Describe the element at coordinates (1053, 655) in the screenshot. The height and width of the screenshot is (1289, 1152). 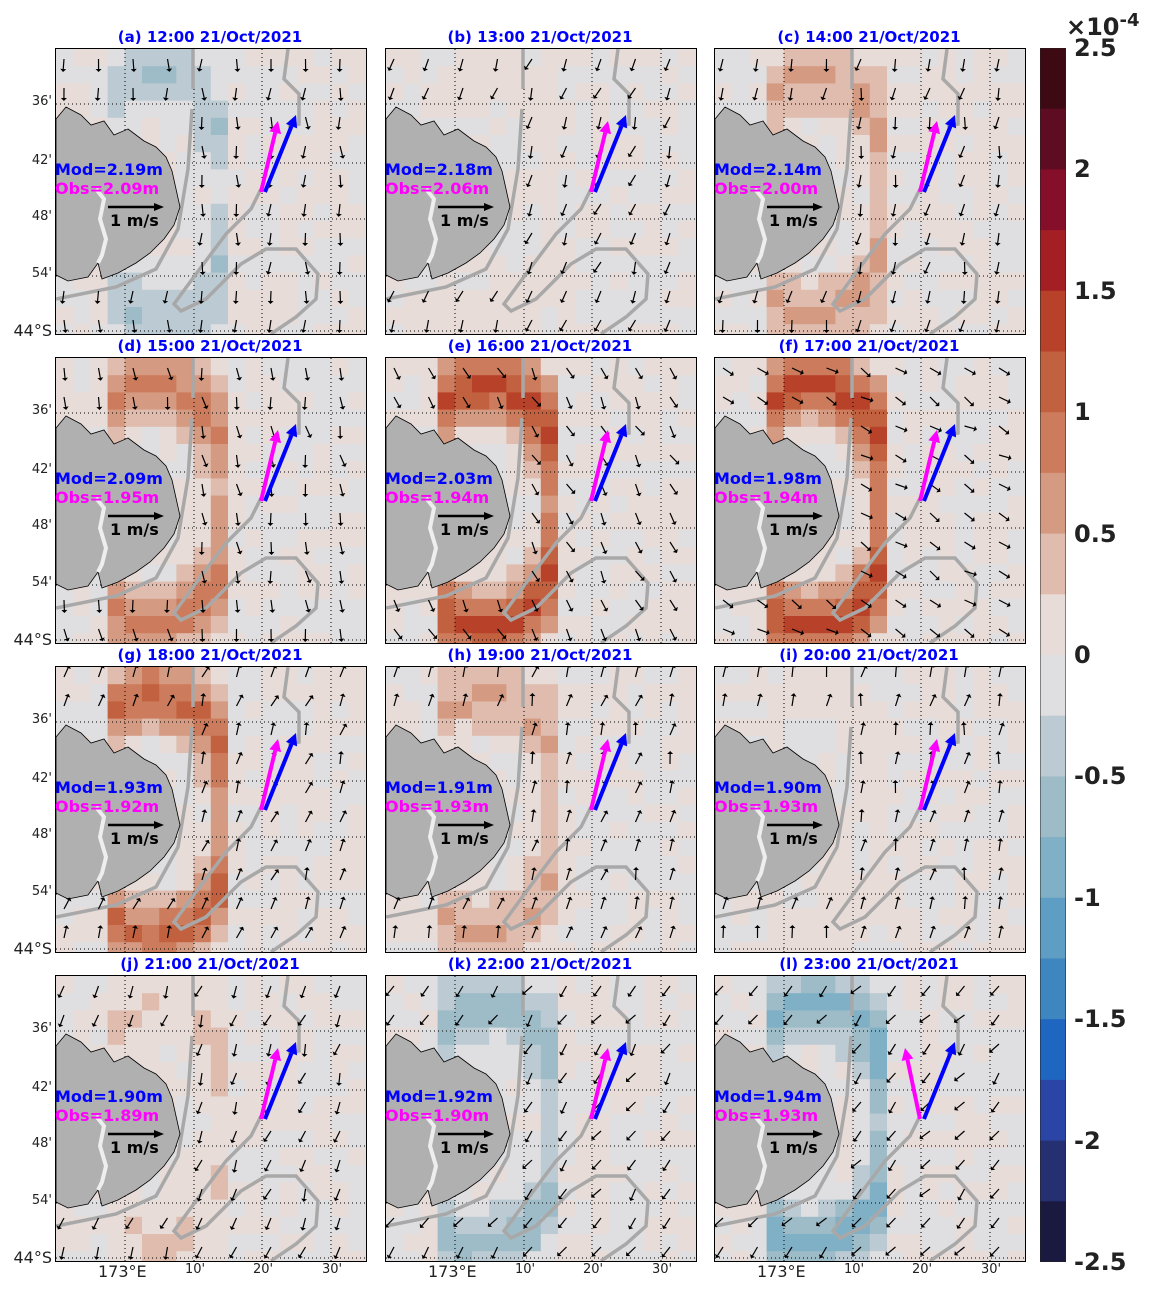
I see `colorbar` at that location.